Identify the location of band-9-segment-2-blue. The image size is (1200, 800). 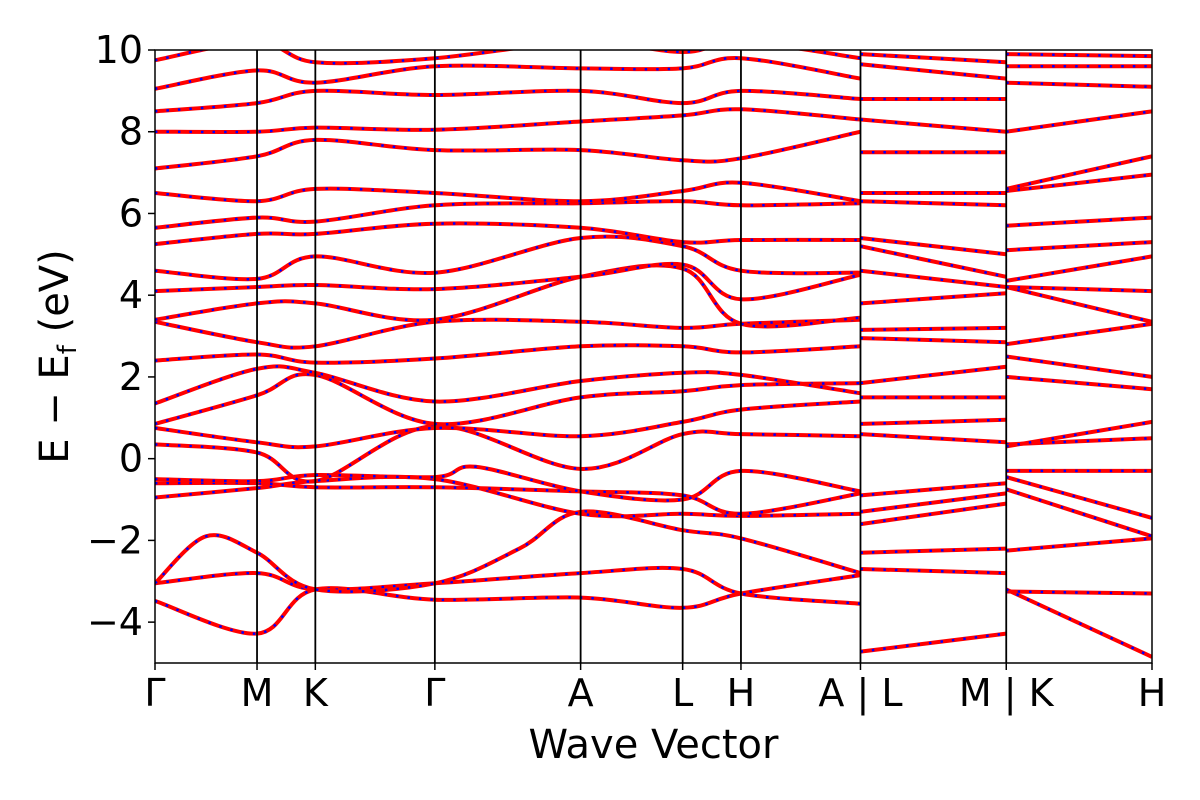
(1079, 367).